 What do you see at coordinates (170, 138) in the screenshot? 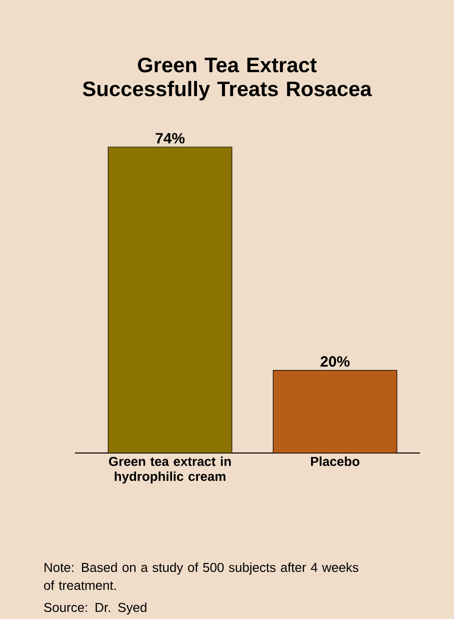
I see `data-label: 74%` at bounding box center [170, 138].